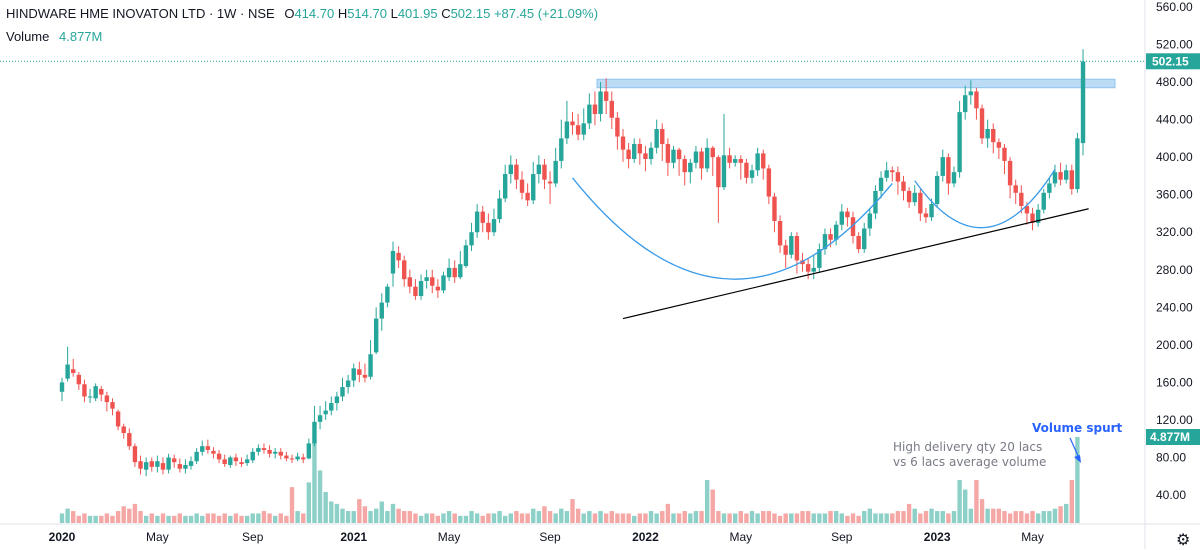 This screenshot has width=1200, height=550. I want to click on volume-label: Volume, so click(28, 36).